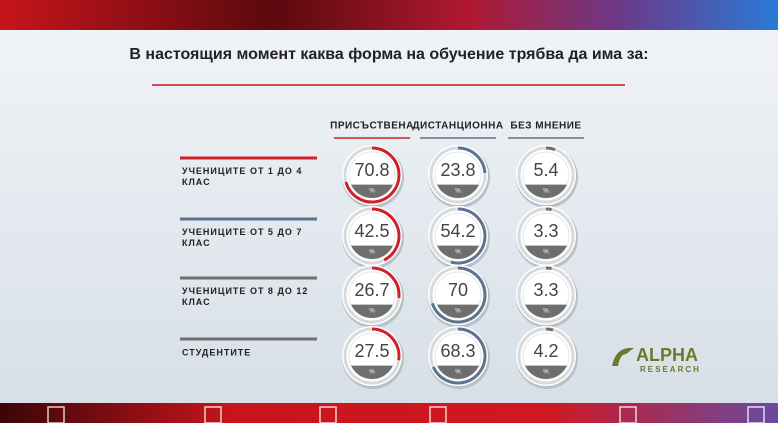 Image resolution: width=778 pixels, height=423 pixels. Describe the element at coordinates (457, 126) in the screenshot. I see `legend-label: ДИСТАНЦИОННА` at that location.